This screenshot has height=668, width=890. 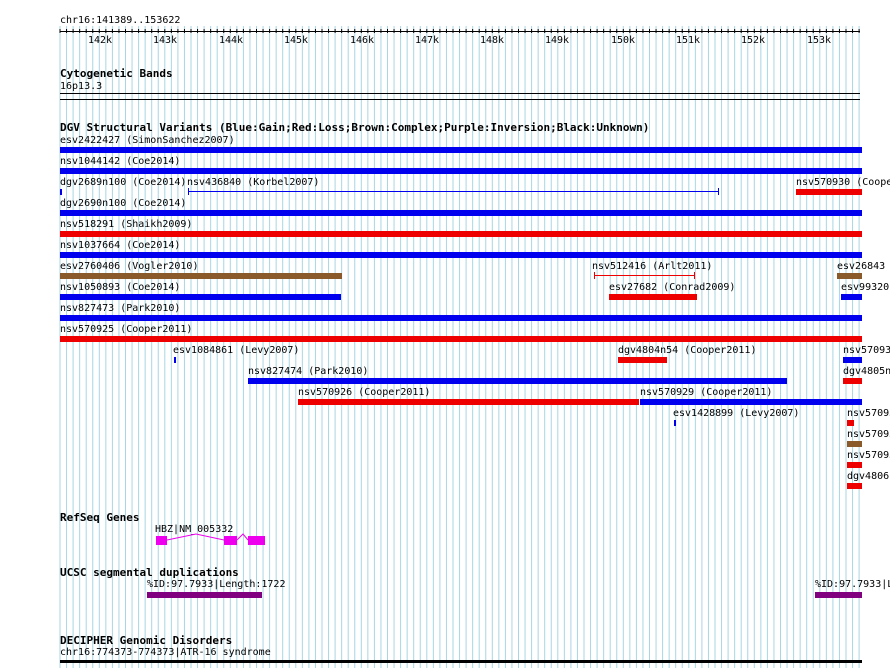 What do you see at coordinates (165, 652) in the screenshot?
I see `decipher-item-label: chr16:774373-774373|ATR-16 syndrome` at bounding box center [165, 652].